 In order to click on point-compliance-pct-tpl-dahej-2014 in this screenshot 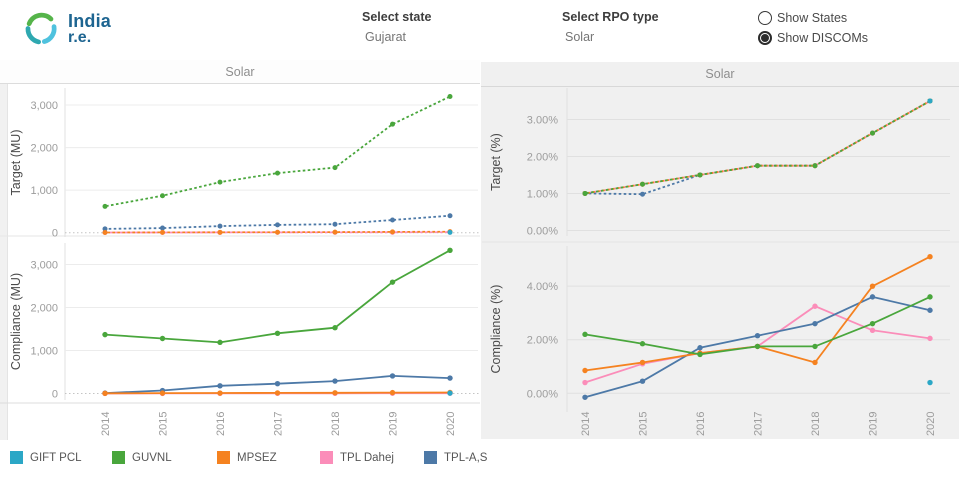, I will do `click(585, 382)`.